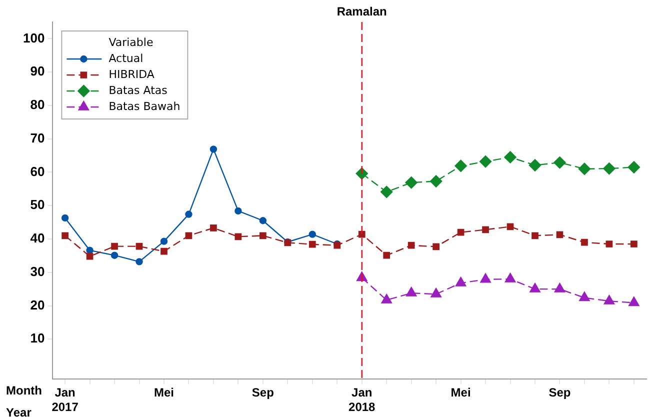  Describe the element at coordinates (24, 391) in the screenshot. I see `text: Month` at that location.